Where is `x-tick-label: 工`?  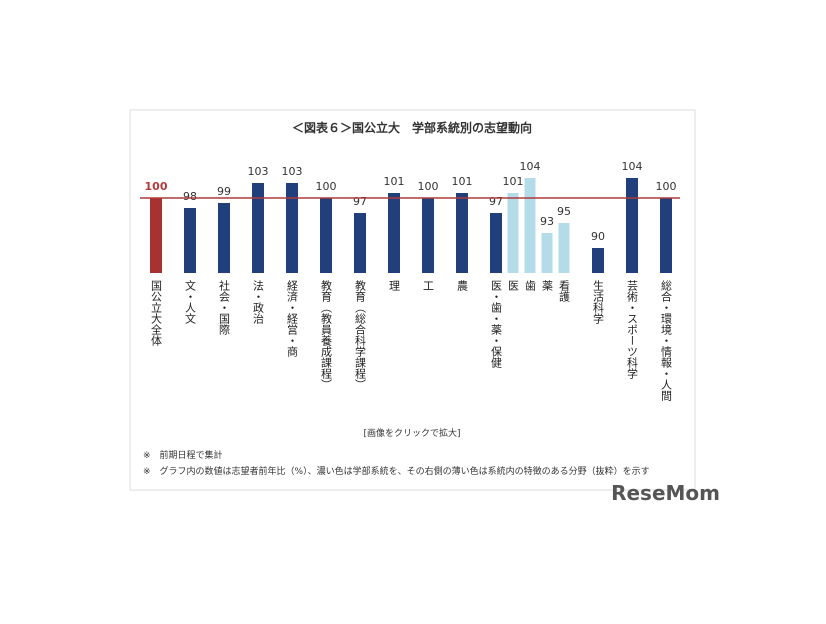 x-tick-label: 工 is located at coordinates (428, 285).